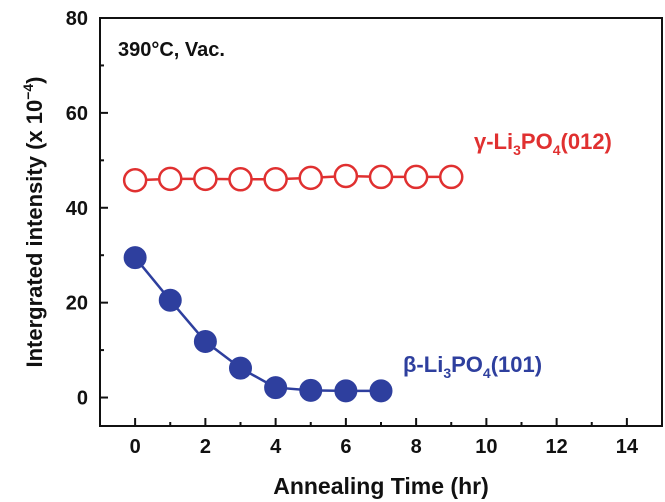 Image resolution: width=665 pixels, height=502 pixels. Describe the element at coordinates (82, 399) in the screenshot. I see `y-tick-label: 0` at that location.